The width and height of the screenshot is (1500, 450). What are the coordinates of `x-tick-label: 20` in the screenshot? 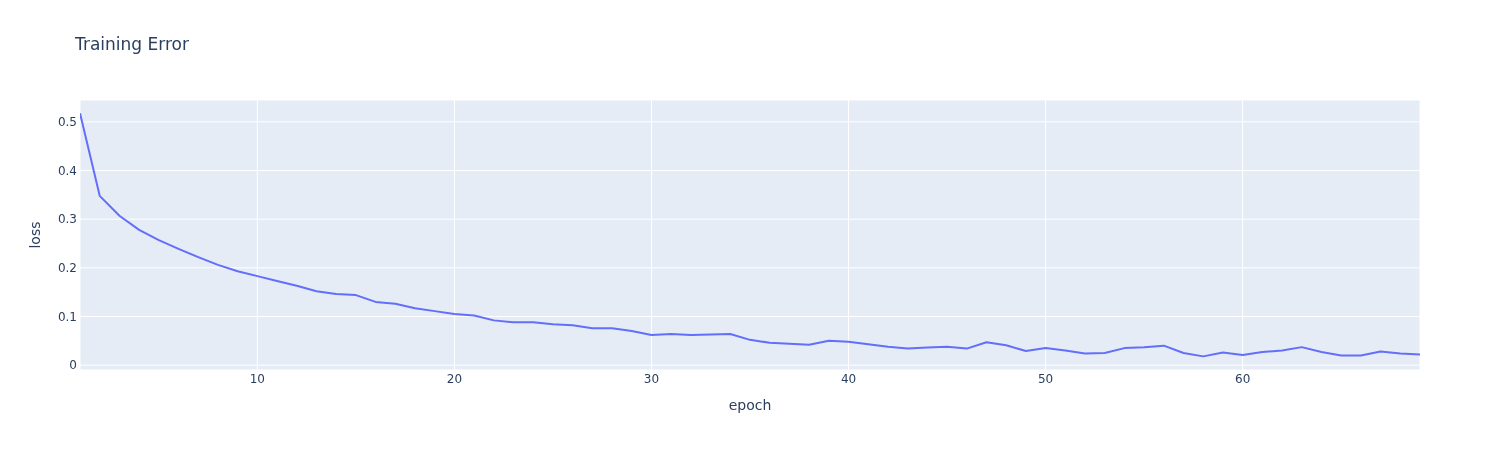 It's located at (454, 378).